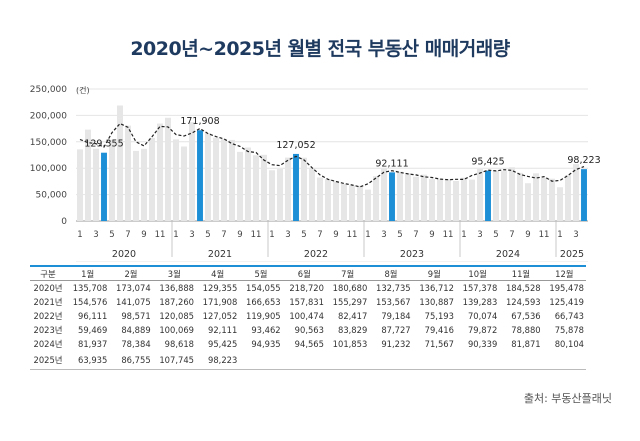 This screenshot has height=441, width=640. Describe the element at coordinates (564, 273) in the screenshot. I see `table-header-month: 12월` at that location.